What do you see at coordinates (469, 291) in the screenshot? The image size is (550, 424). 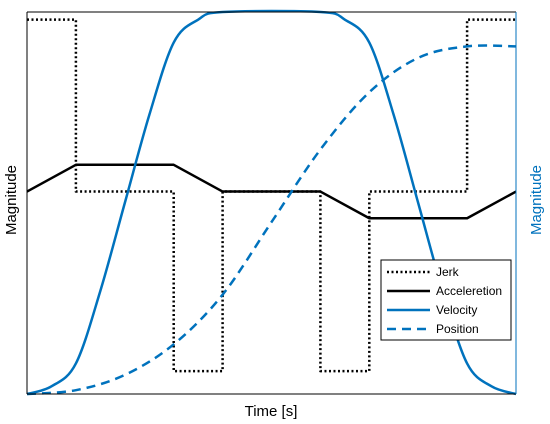 I see `legend-label-acceleration: Acceleretion` at bounding box center [469, 291].